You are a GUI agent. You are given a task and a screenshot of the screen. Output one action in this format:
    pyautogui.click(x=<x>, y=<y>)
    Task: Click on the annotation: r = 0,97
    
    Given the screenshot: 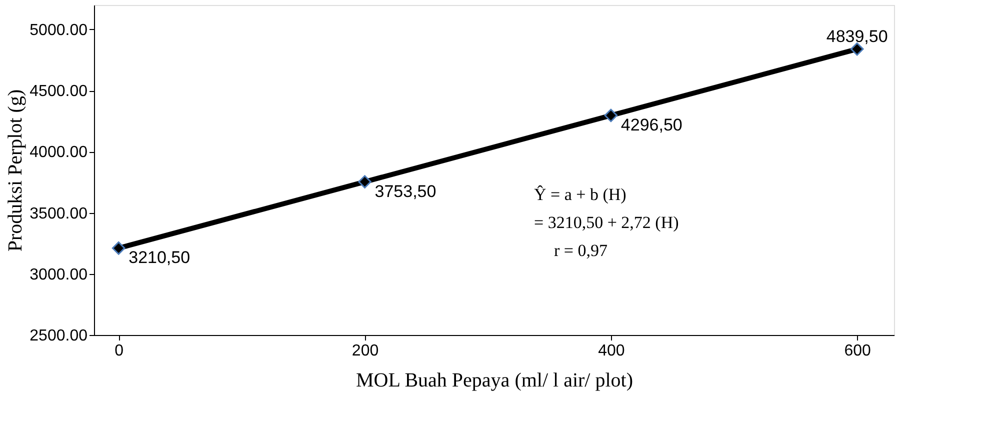 What is the action you would take?
    pyautogui.click(x=581, y=250)
    